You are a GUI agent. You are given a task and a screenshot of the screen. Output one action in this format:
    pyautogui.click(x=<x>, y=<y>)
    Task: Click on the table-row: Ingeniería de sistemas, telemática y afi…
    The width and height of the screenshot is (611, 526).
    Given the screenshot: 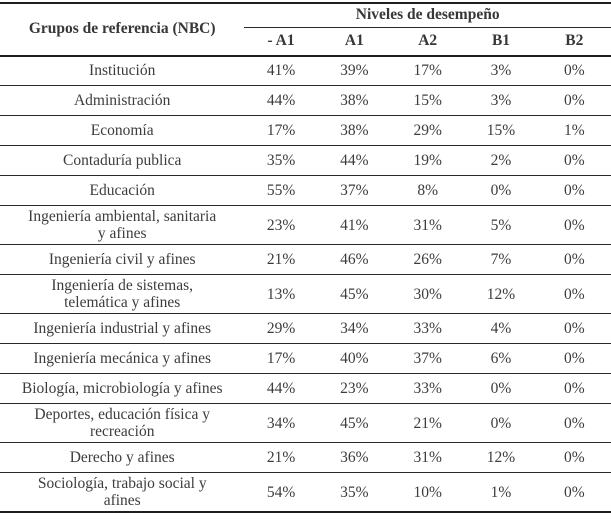 What is the action you would take?
    pyautogui.click(x=305, y=294)
    